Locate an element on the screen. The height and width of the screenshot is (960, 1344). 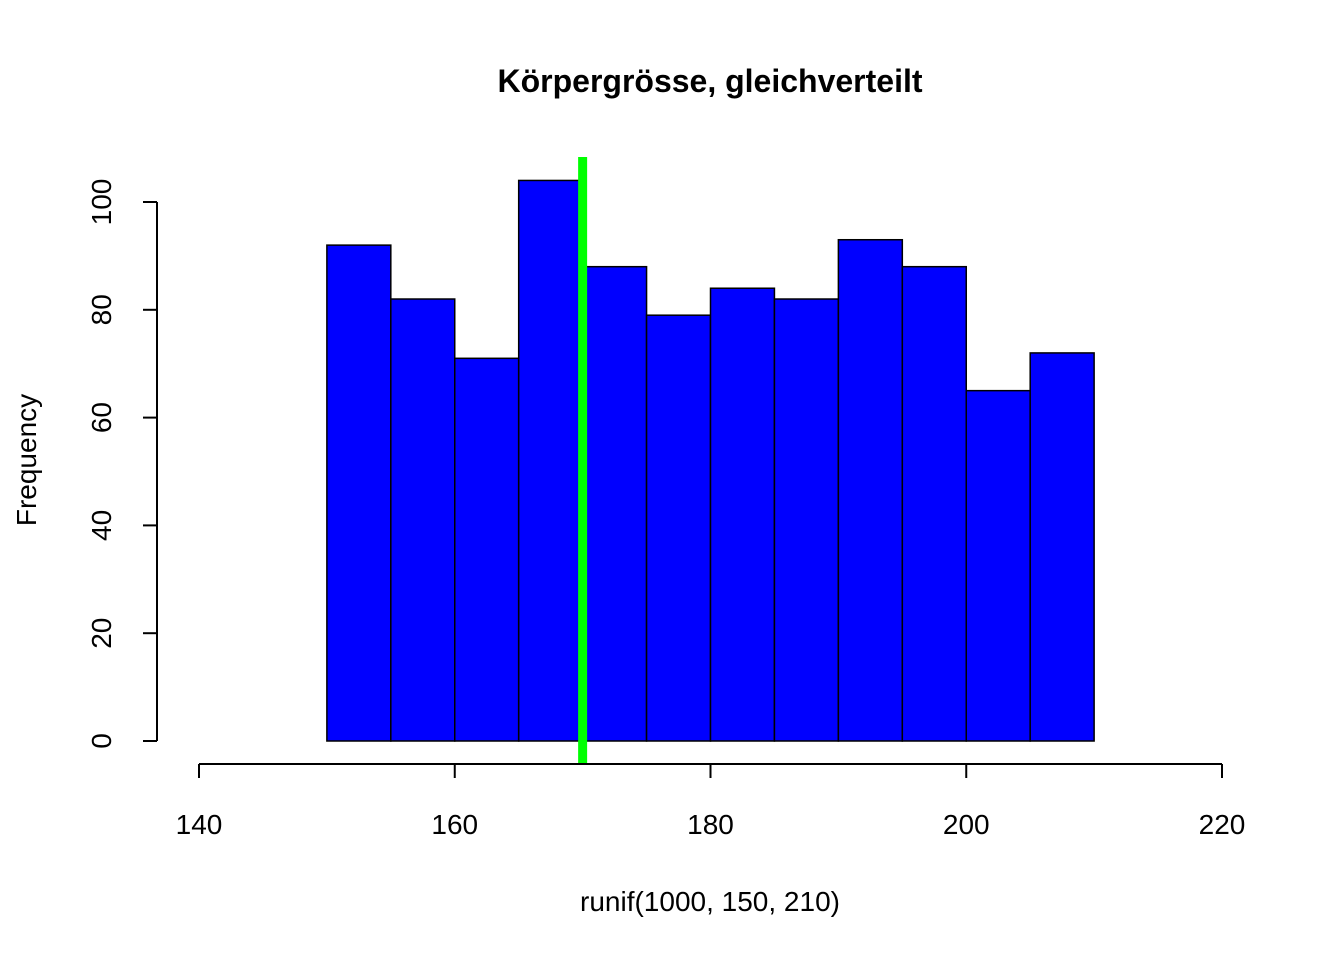
x-tick-label: 160 is located at coordinates (454, 824).